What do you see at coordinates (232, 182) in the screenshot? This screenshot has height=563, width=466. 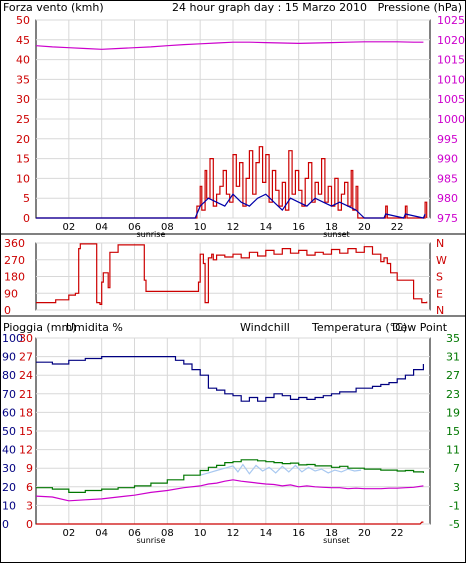 I see `wind-gust-series` at bounding box center [232, 182].